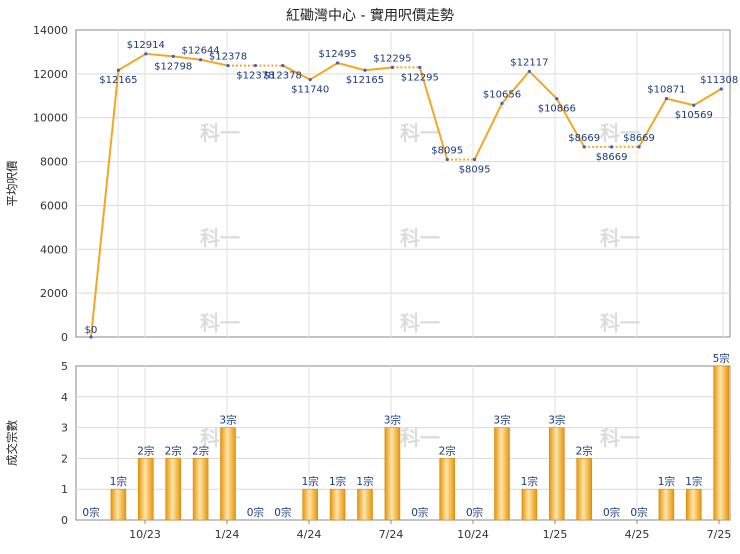 This screenshot has width=740, height=554. Describe the element at coordinates (64, 489) in the screenshot. I see `volume-y-tick-label: 1` at that location.